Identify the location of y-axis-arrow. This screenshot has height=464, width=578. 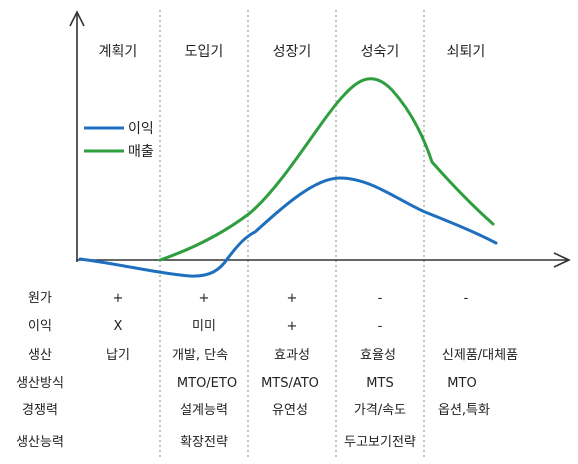
(77, 18).